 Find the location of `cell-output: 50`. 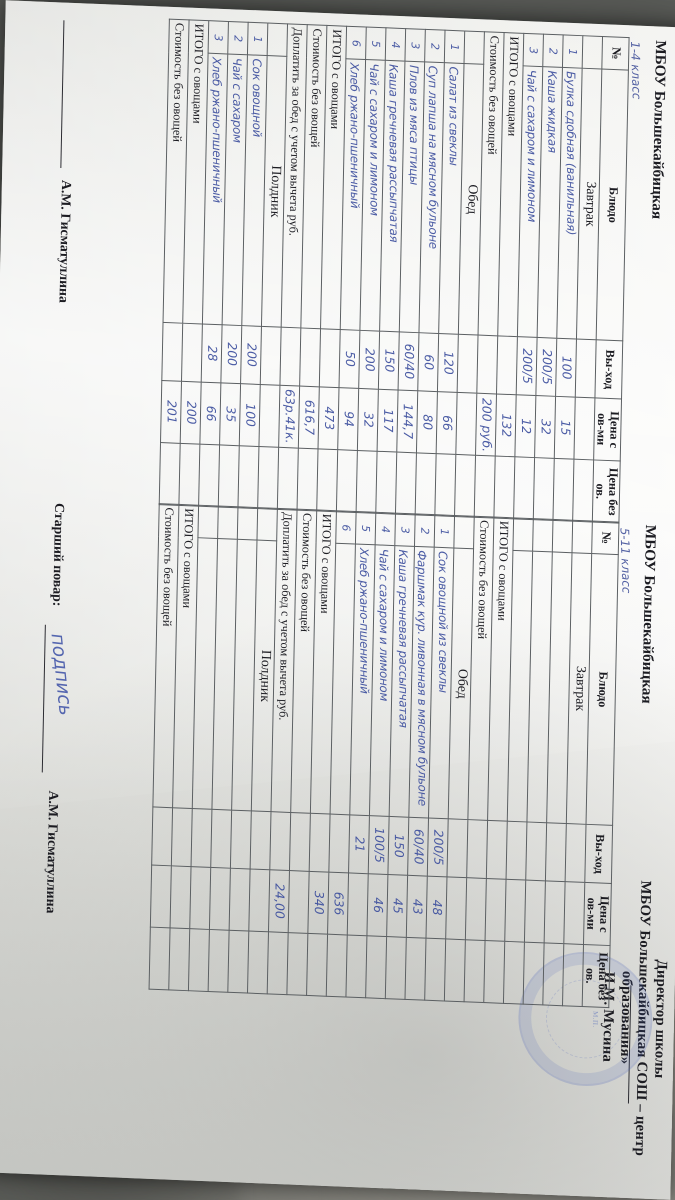

cell-output: 50 is located at coordinates (350, 359).